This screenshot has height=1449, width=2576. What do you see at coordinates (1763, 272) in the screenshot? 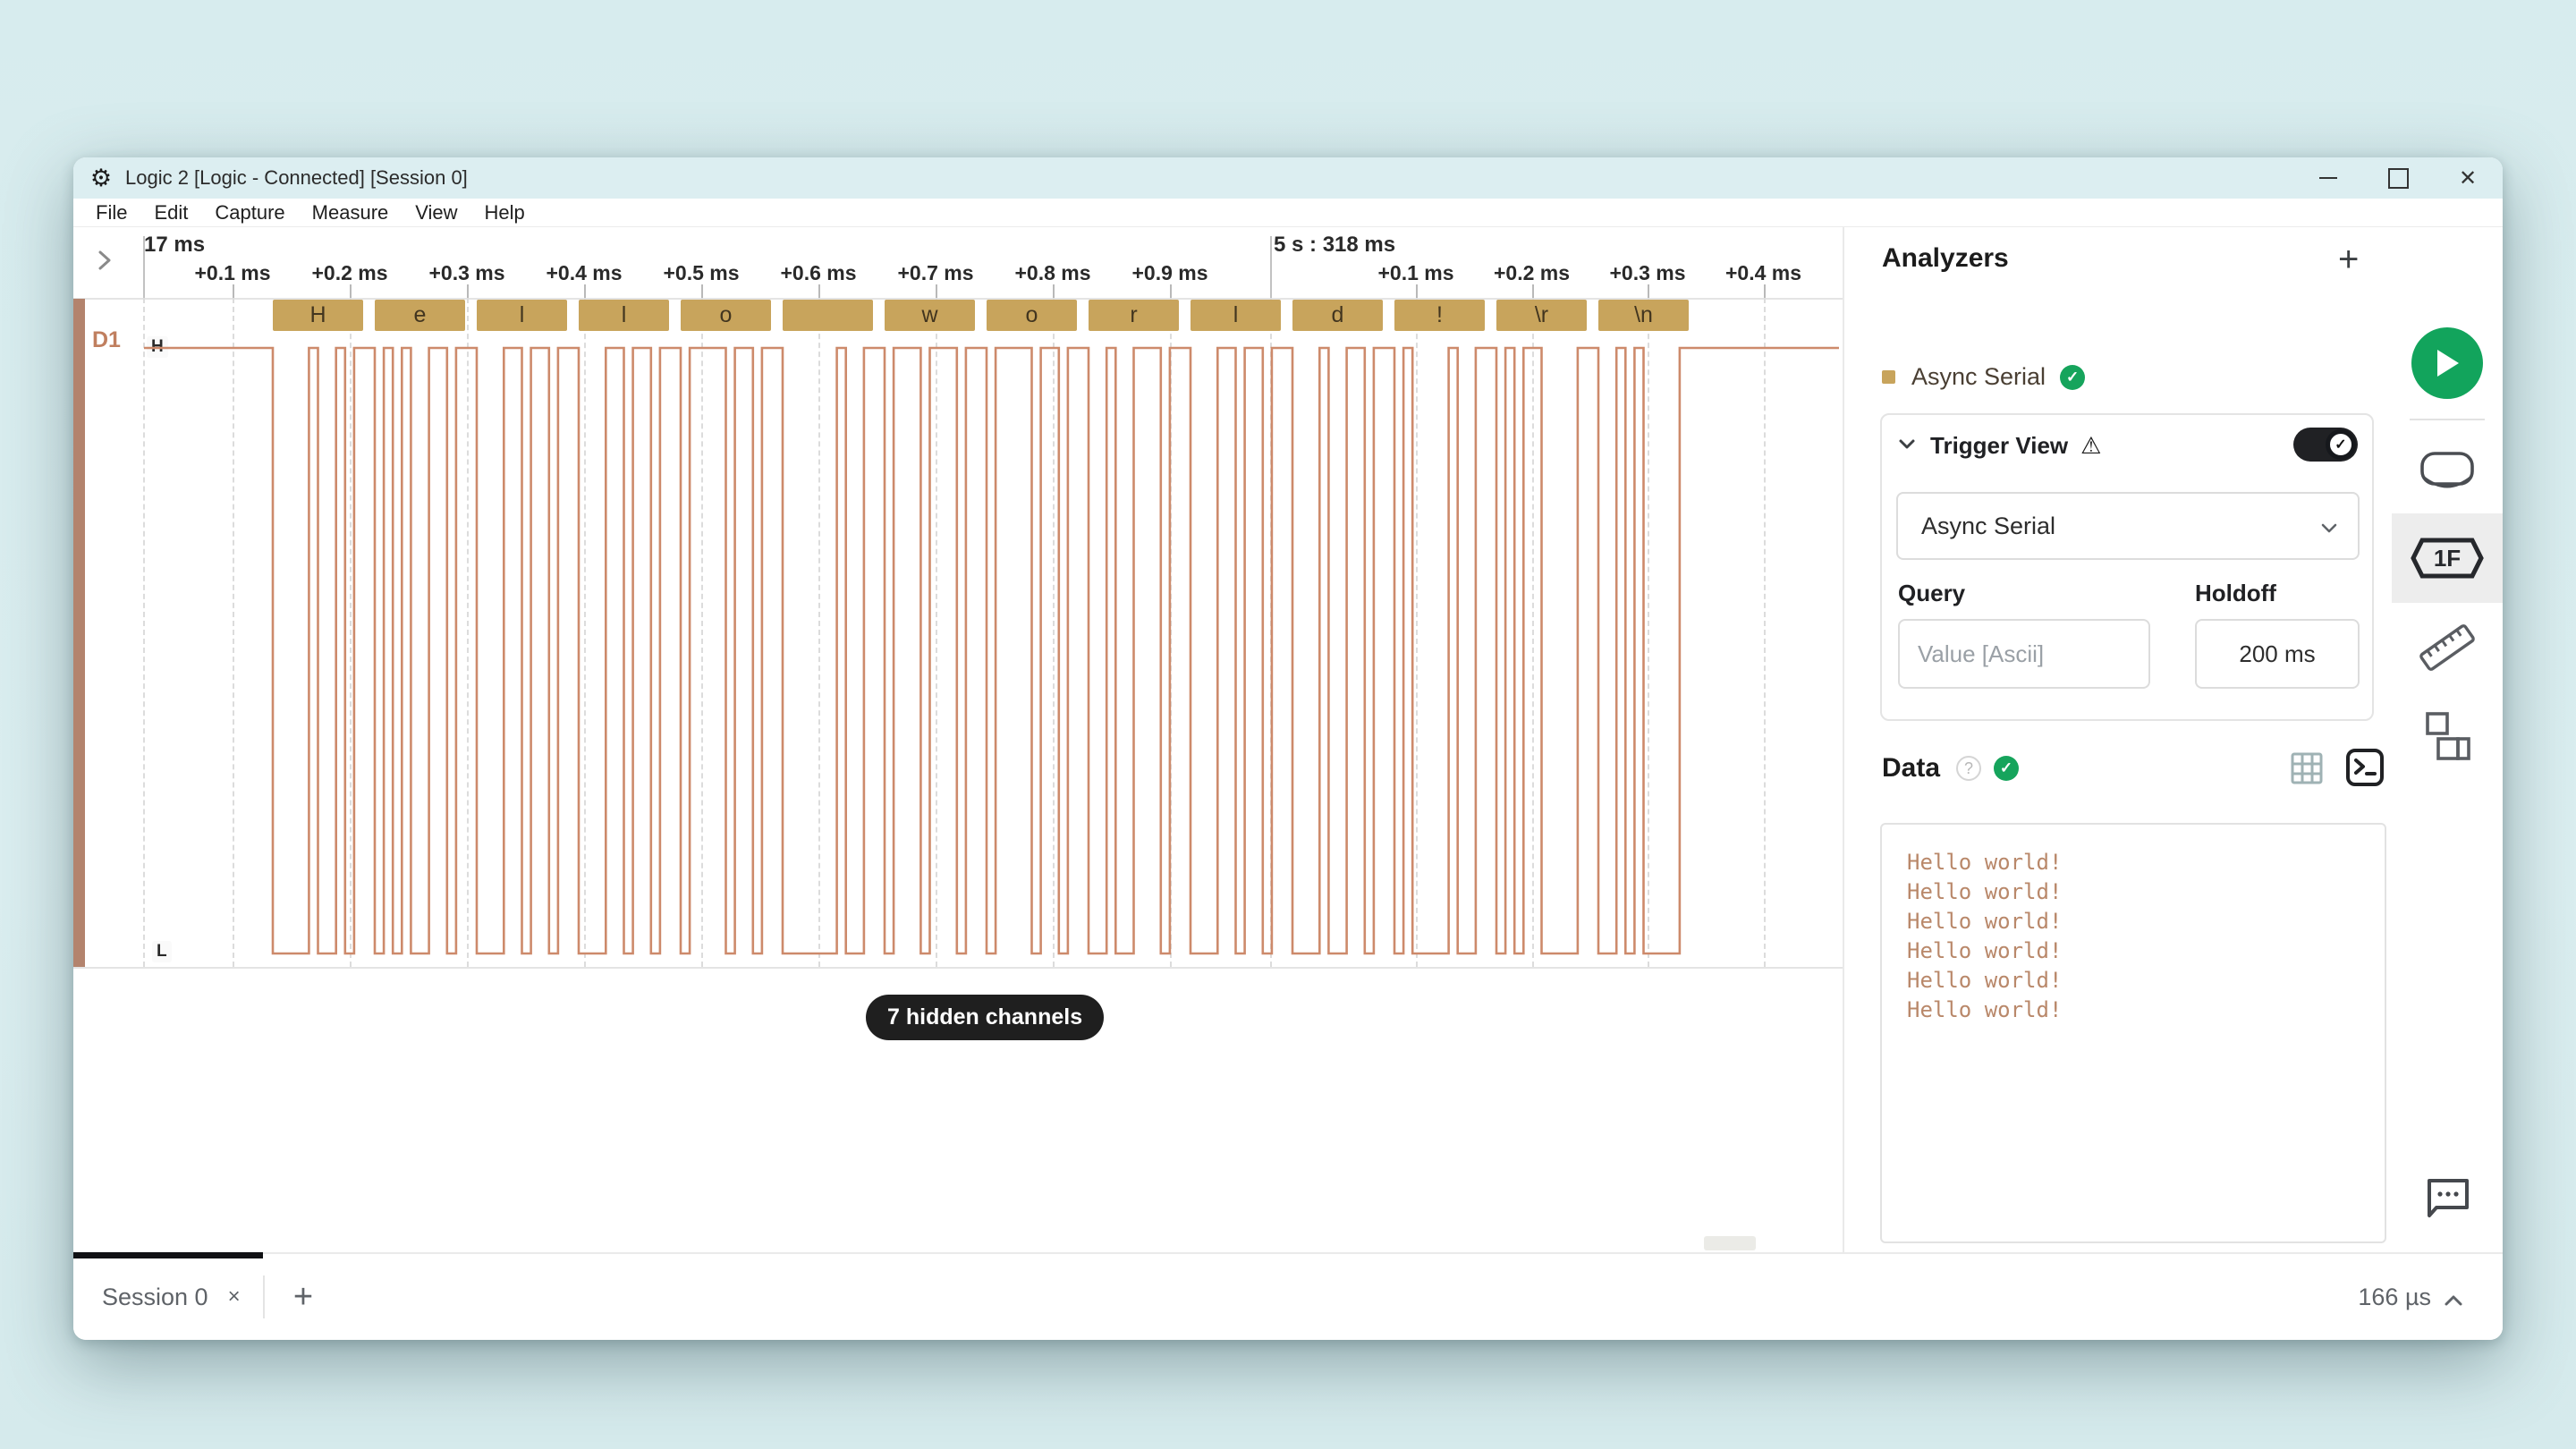
I see `timeline-tick-label: +0.4 ms` at bounding box center [1763, 272].